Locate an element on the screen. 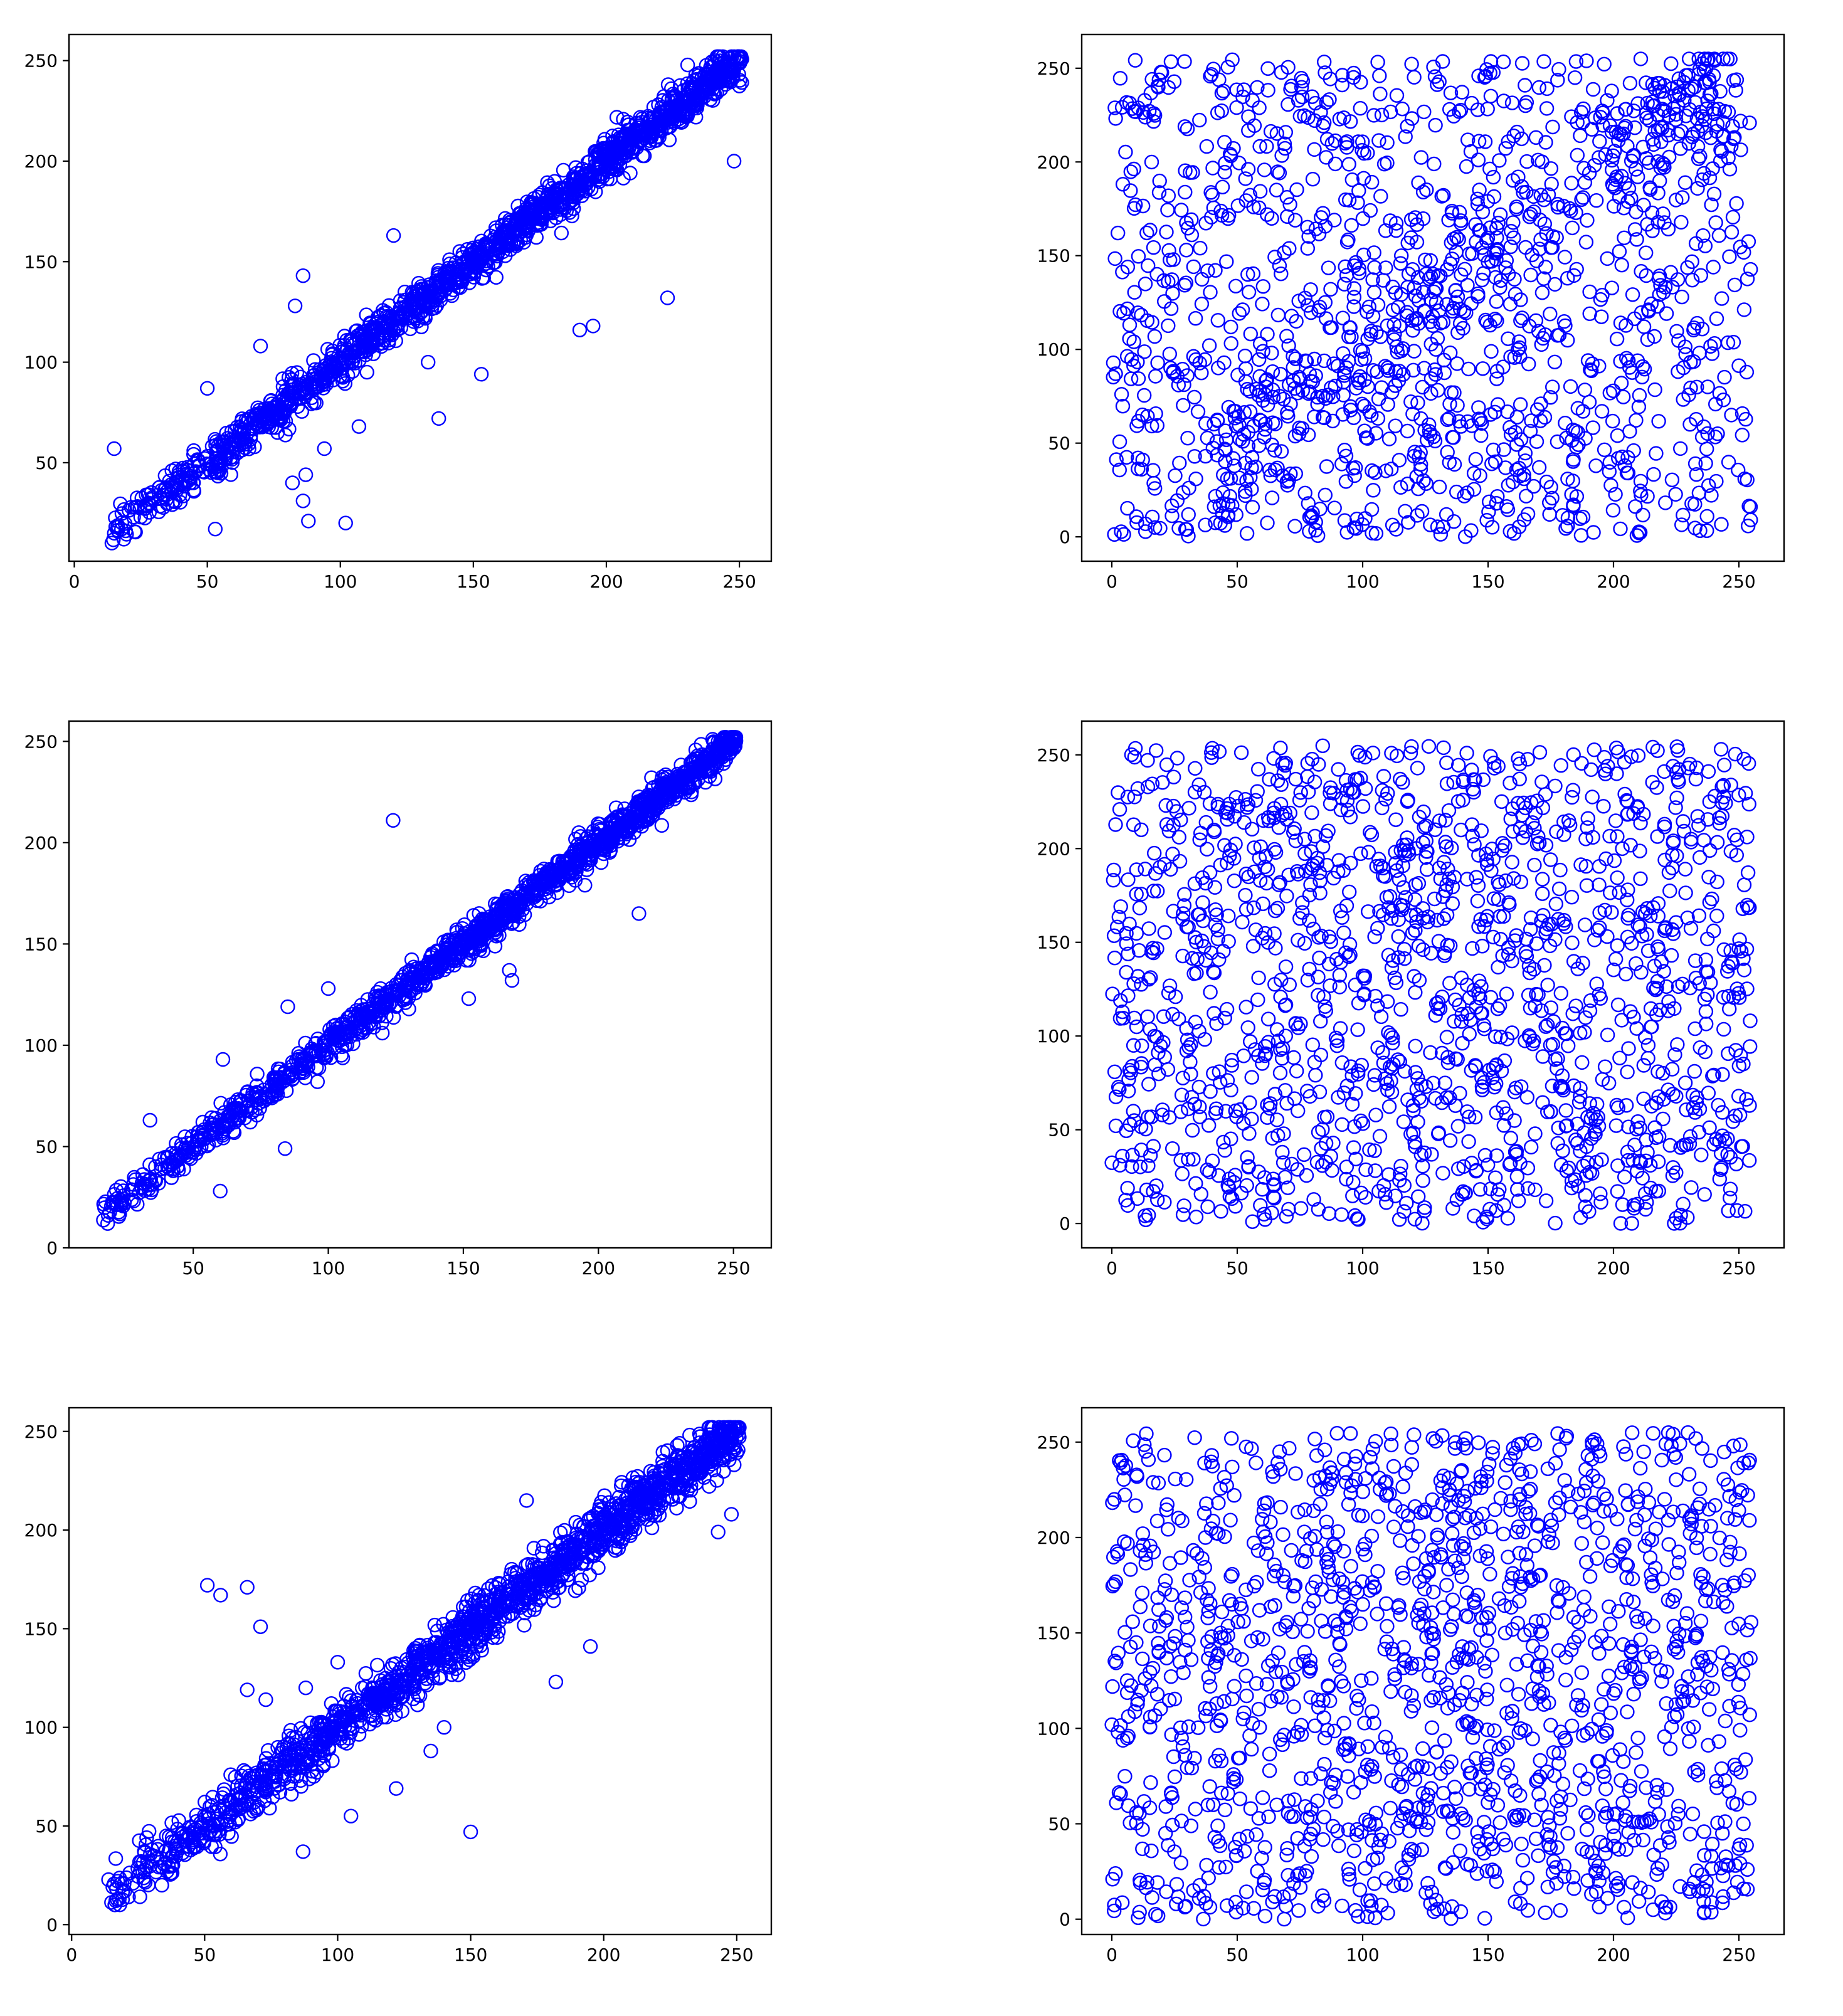 The image size is (1843, 2016). y-tick-label: 100 is located at coordinates (41, 1045).